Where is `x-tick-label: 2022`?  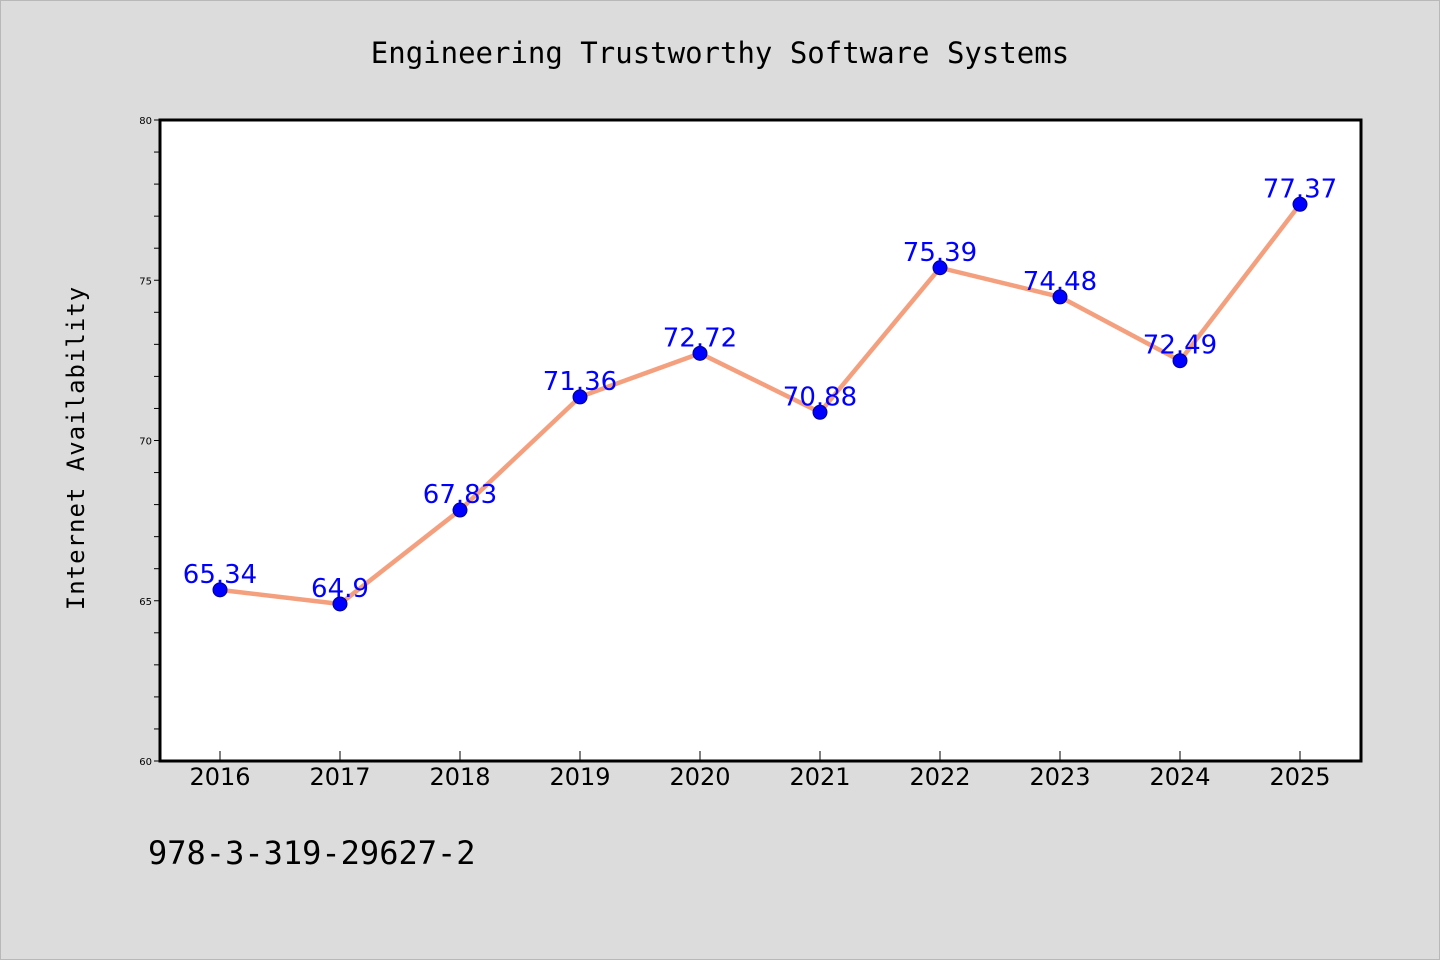
x-tick-label: 2022 is located at coordinates (939, 777).